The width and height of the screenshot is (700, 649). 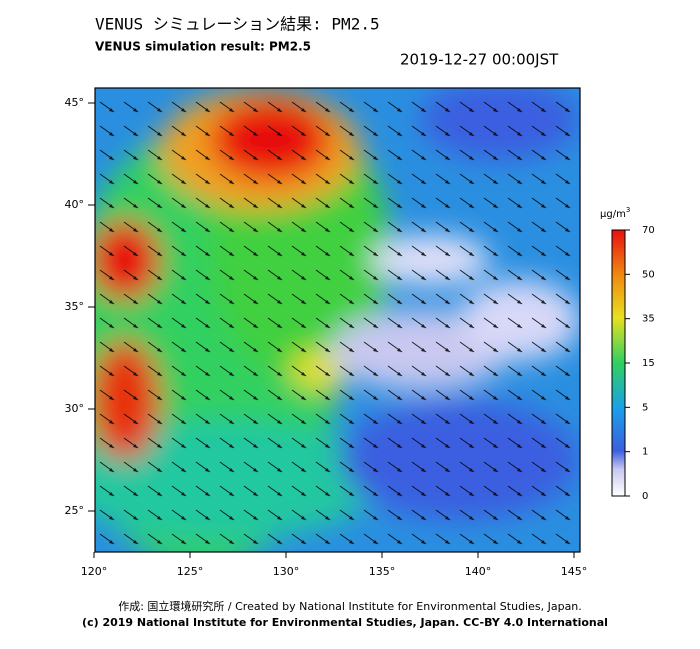 I want to click on lat-label: 25°, so click(x=75, y=510).